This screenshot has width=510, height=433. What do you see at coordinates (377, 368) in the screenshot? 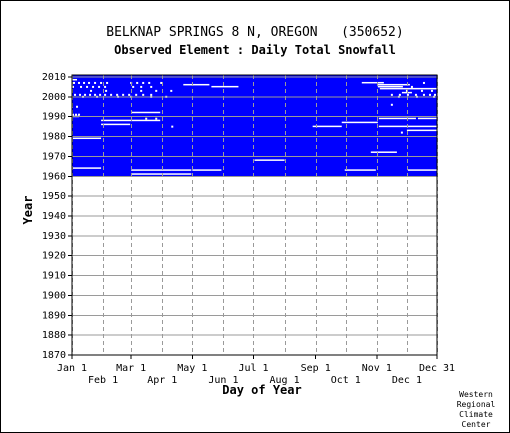
I see `x-tick-label: Nov 1` at bounding box center [377, 368].